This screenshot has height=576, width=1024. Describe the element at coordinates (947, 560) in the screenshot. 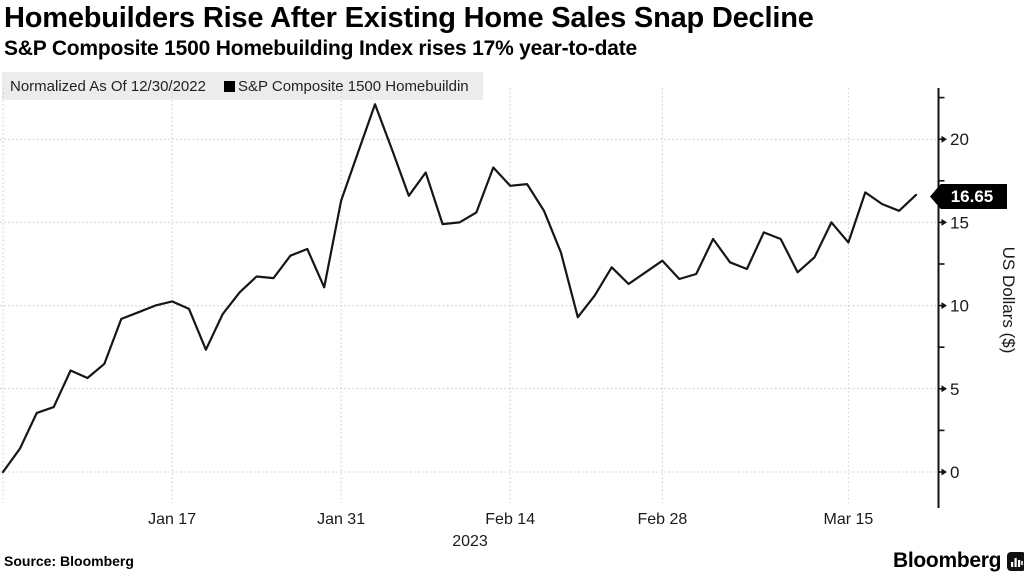

I see `bloomberg-wordmark: Bloomberg` at that location.